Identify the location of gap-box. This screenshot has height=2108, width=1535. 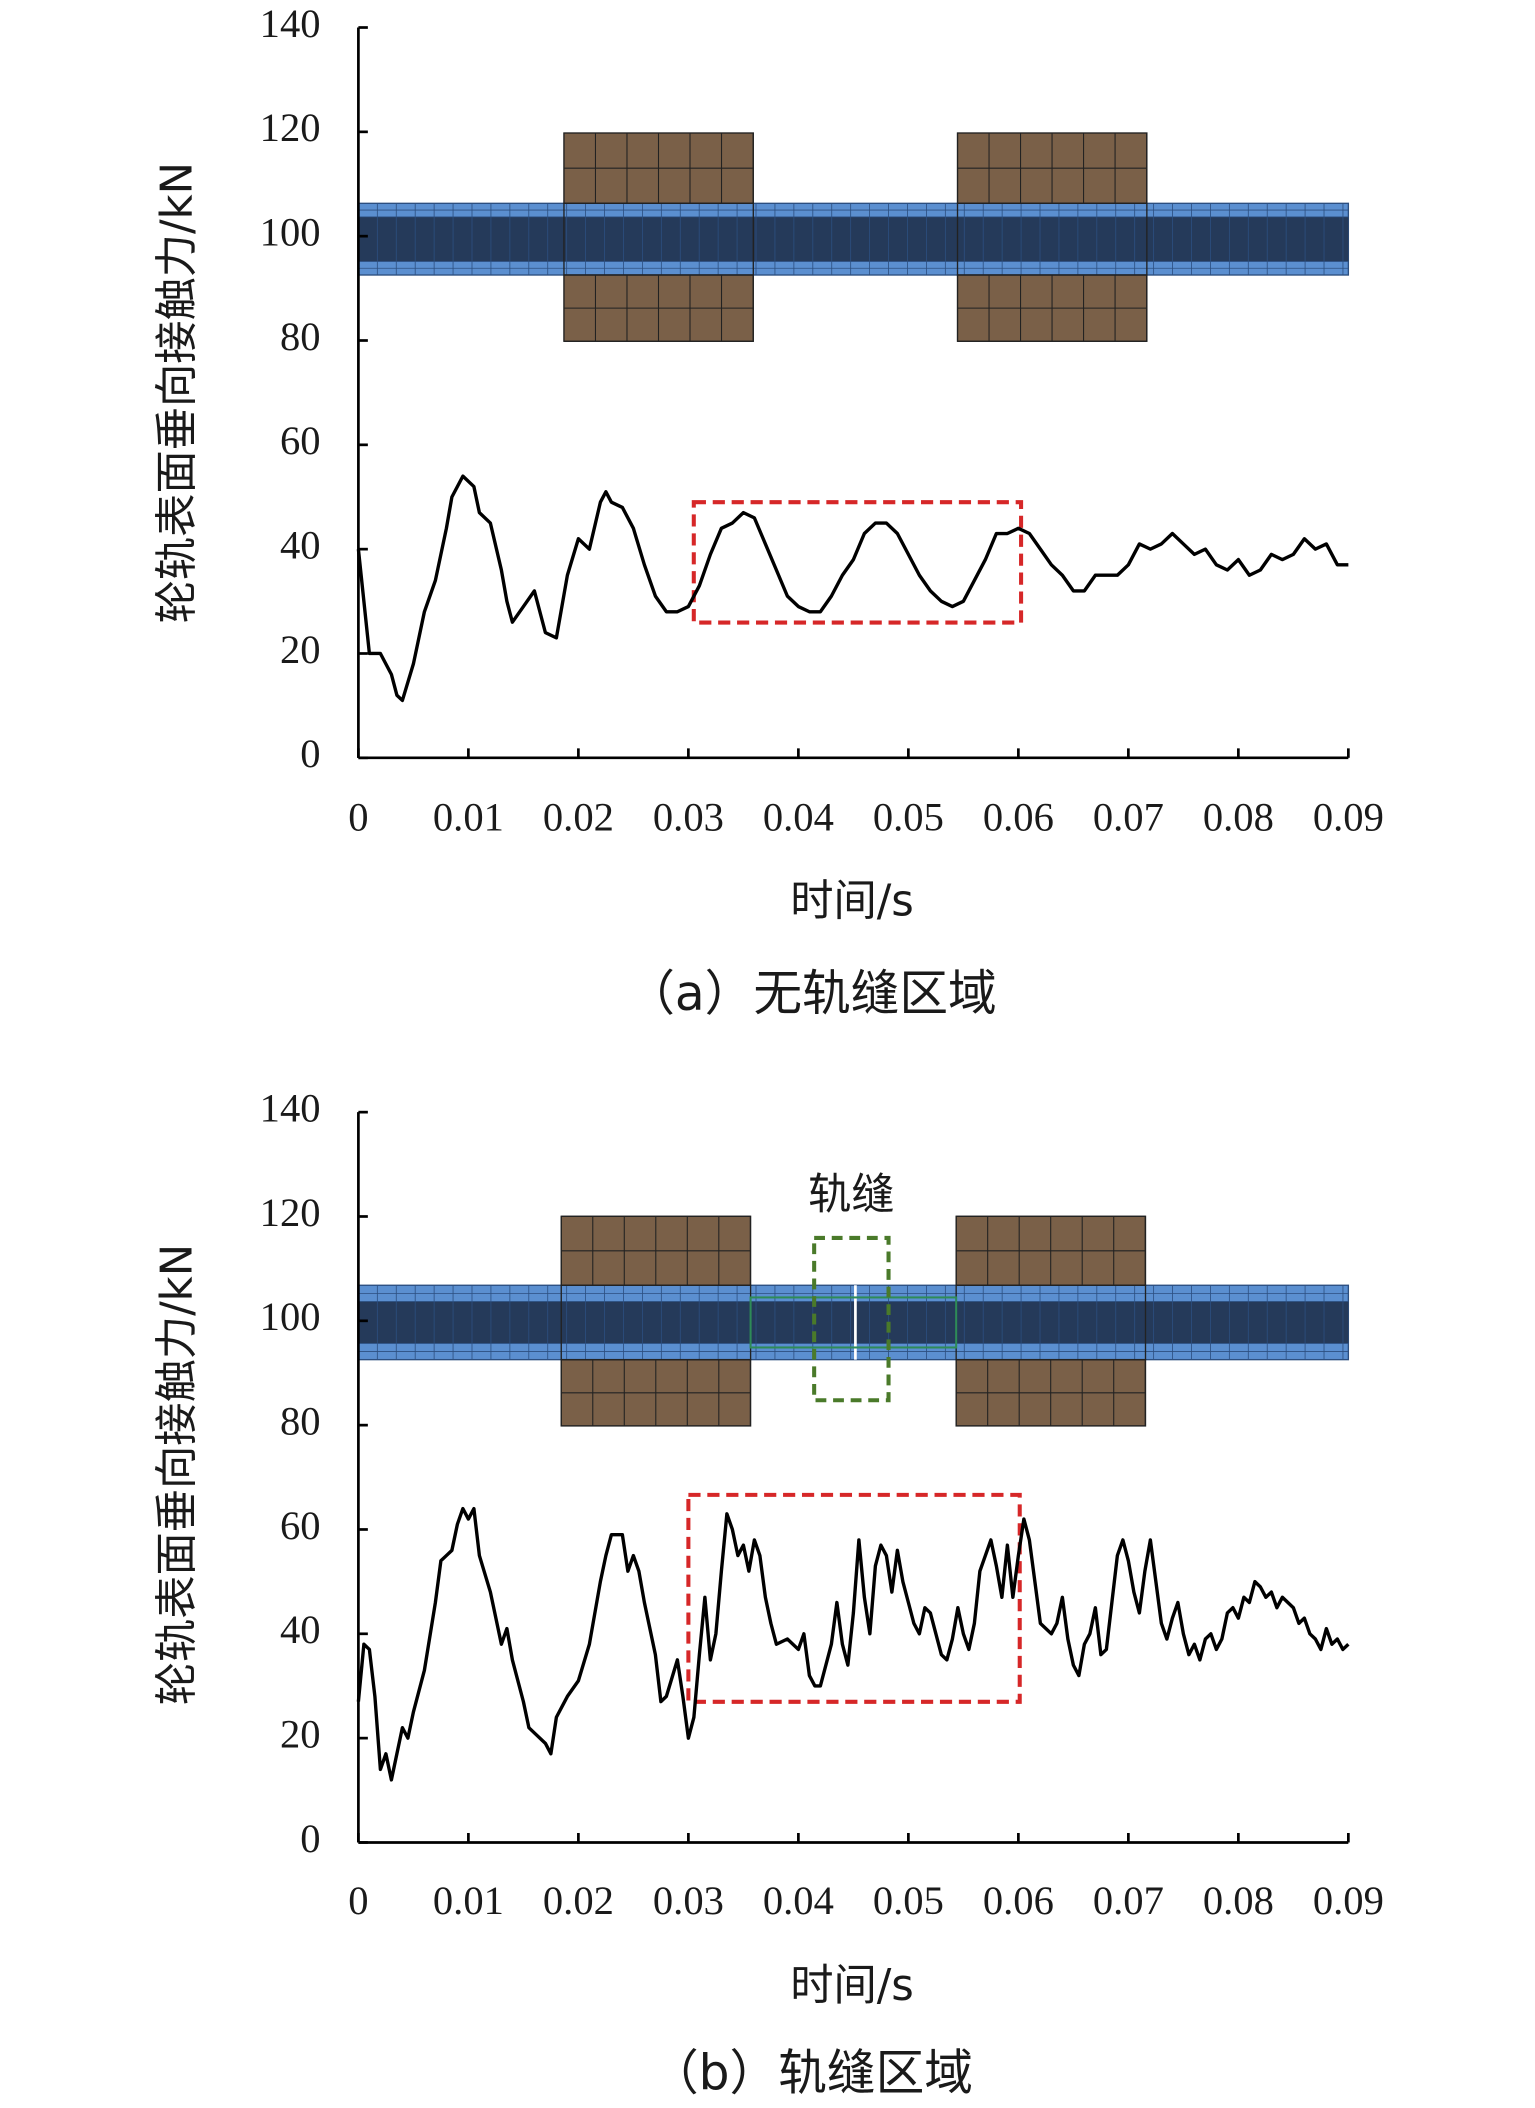
(851, 1319).